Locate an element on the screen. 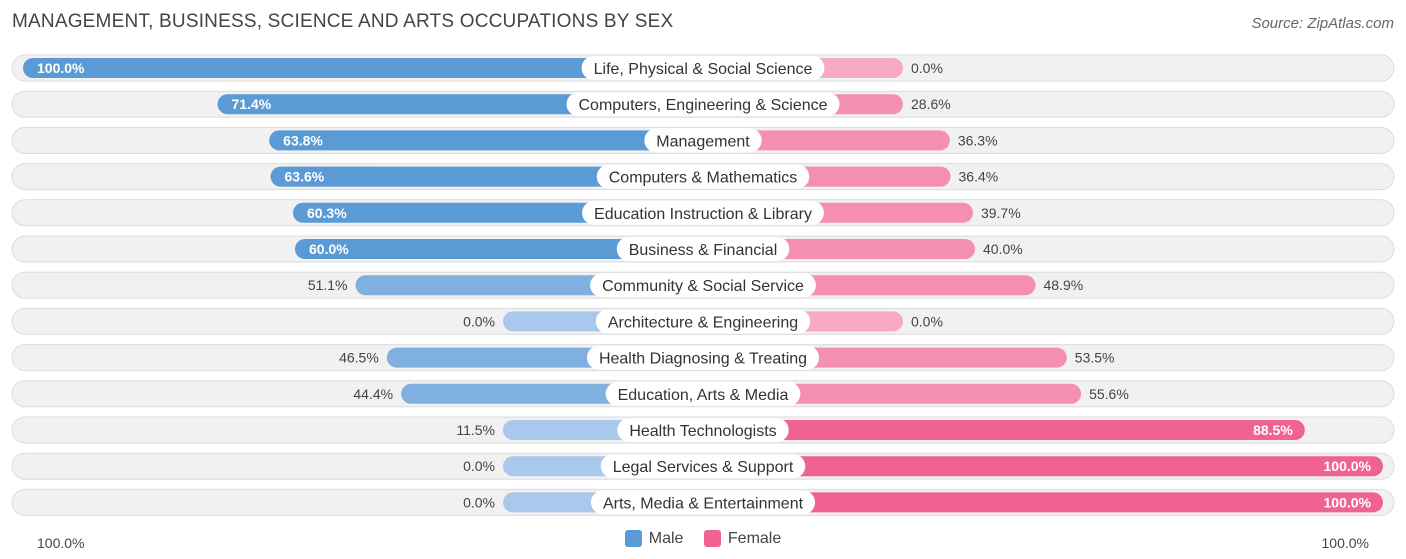 The image size is (1406, 559). category-label: Computers, Engineering & Science is located at coordinates (702, 105).